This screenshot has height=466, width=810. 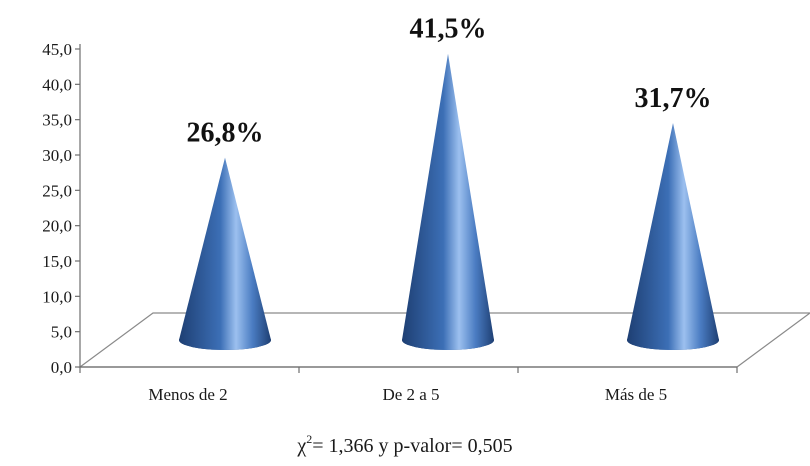 What do you see at coordinates (57, 190) in the screenshot?
I see `y-tick-label: 25,0` at bounding box center [57, 190].